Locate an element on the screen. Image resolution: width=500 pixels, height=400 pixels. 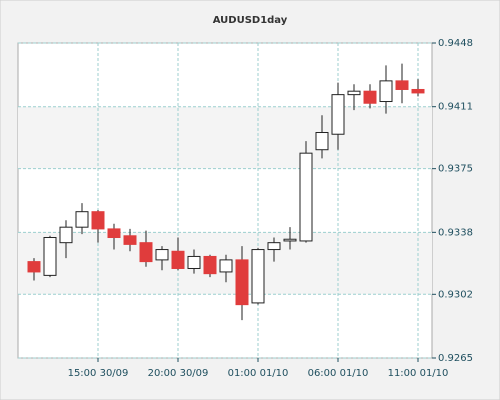
y-tick-label: 0.9265 is located at coordinates (455, 358).